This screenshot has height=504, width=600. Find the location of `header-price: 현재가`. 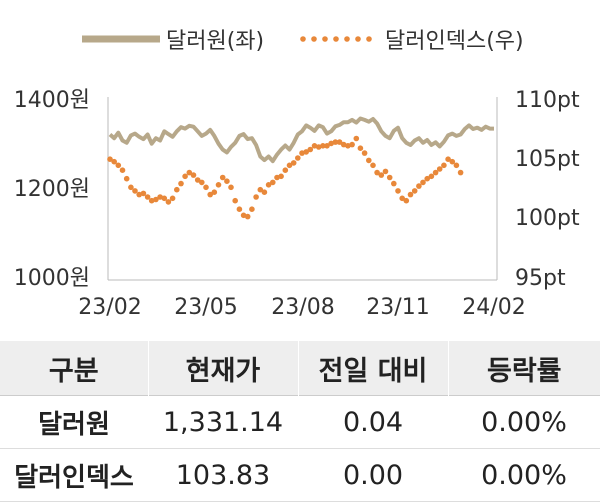

header-price: 현재가 is located at coordinates (223, 368).